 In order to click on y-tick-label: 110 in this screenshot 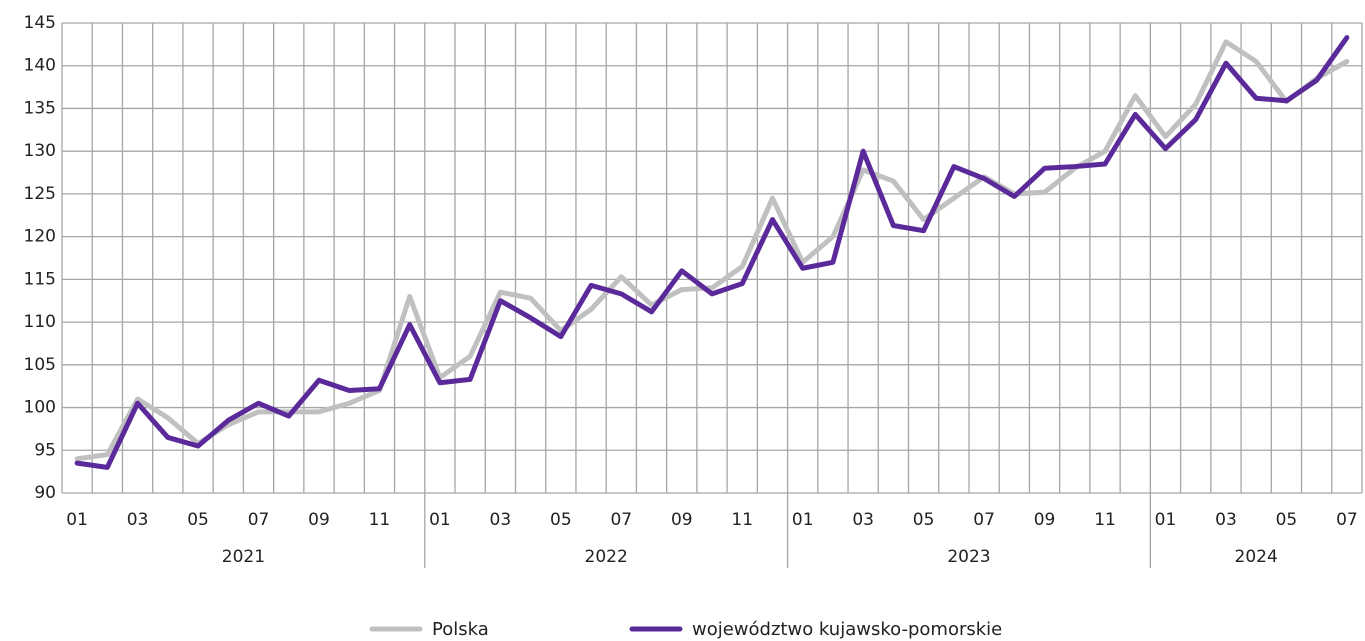, I will do `click(40, 322)`.